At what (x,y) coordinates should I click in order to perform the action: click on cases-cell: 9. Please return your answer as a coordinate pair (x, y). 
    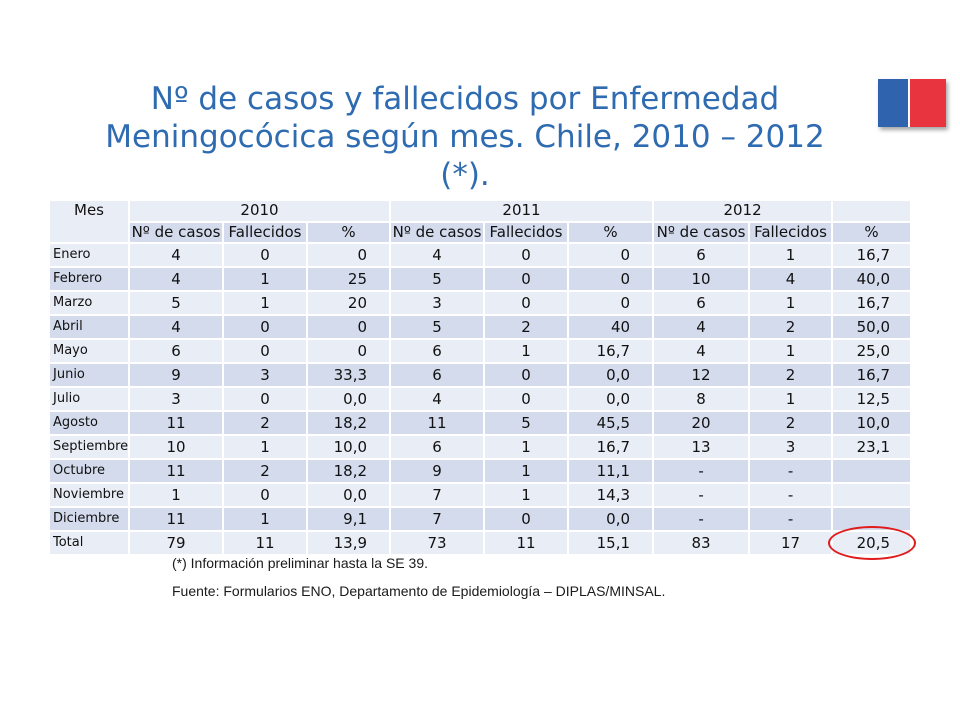
    Looking at the image, I should click on (437, 471).